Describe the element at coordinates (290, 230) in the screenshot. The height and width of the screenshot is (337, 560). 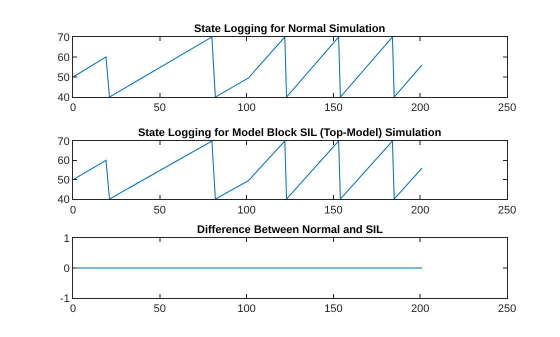
I see `chart-title: Difference Between Normal and SIL` at that location.